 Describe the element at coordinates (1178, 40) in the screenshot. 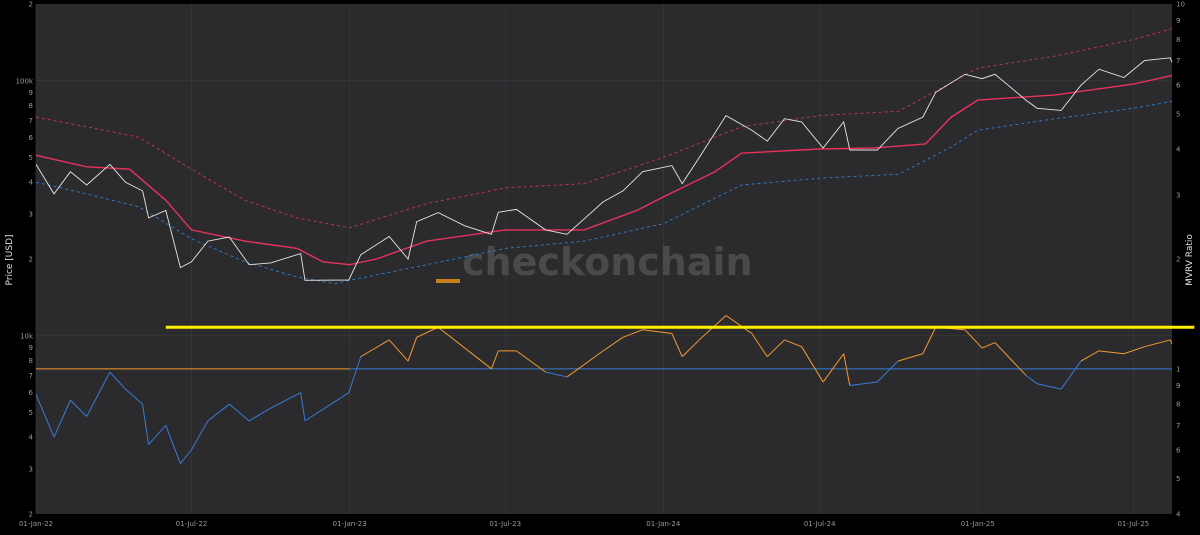

I see `y-right-label: 8` at that location.